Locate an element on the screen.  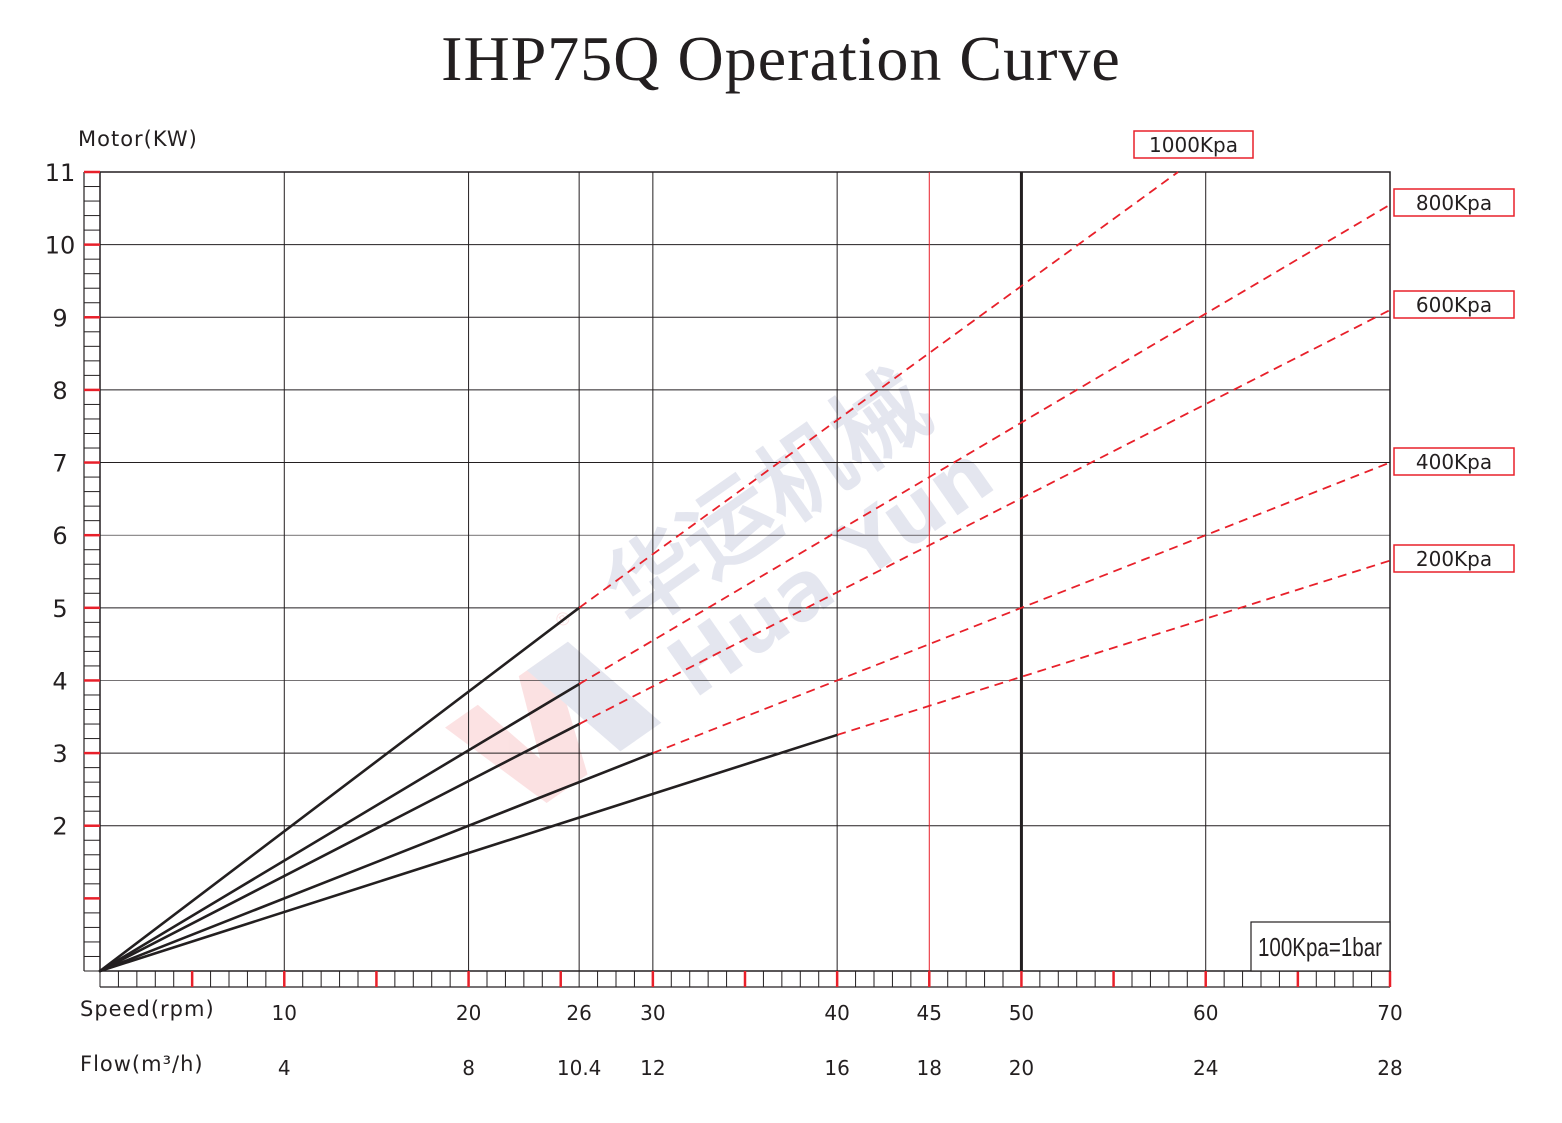
x-flow-tick-label: 8 is located at coordinates (468, 1068).